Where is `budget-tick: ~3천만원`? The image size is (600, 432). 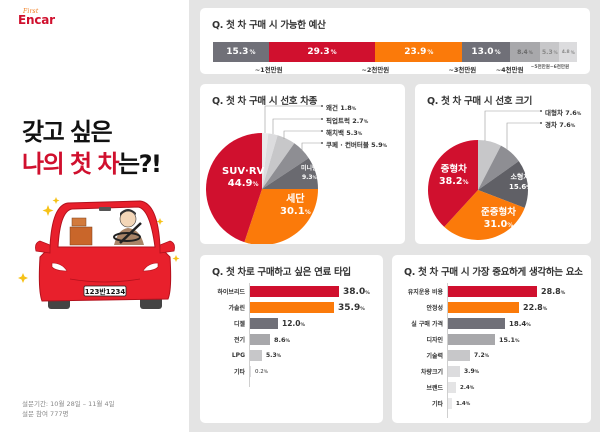 budget-tick: ~3천만원 is located at coordinates (462, 70).